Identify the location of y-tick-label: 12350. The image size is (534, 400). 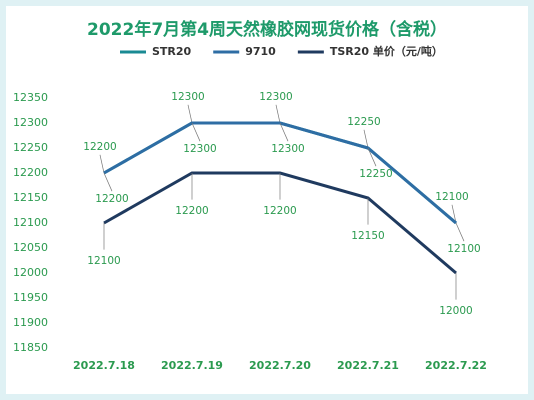
(30, 97).